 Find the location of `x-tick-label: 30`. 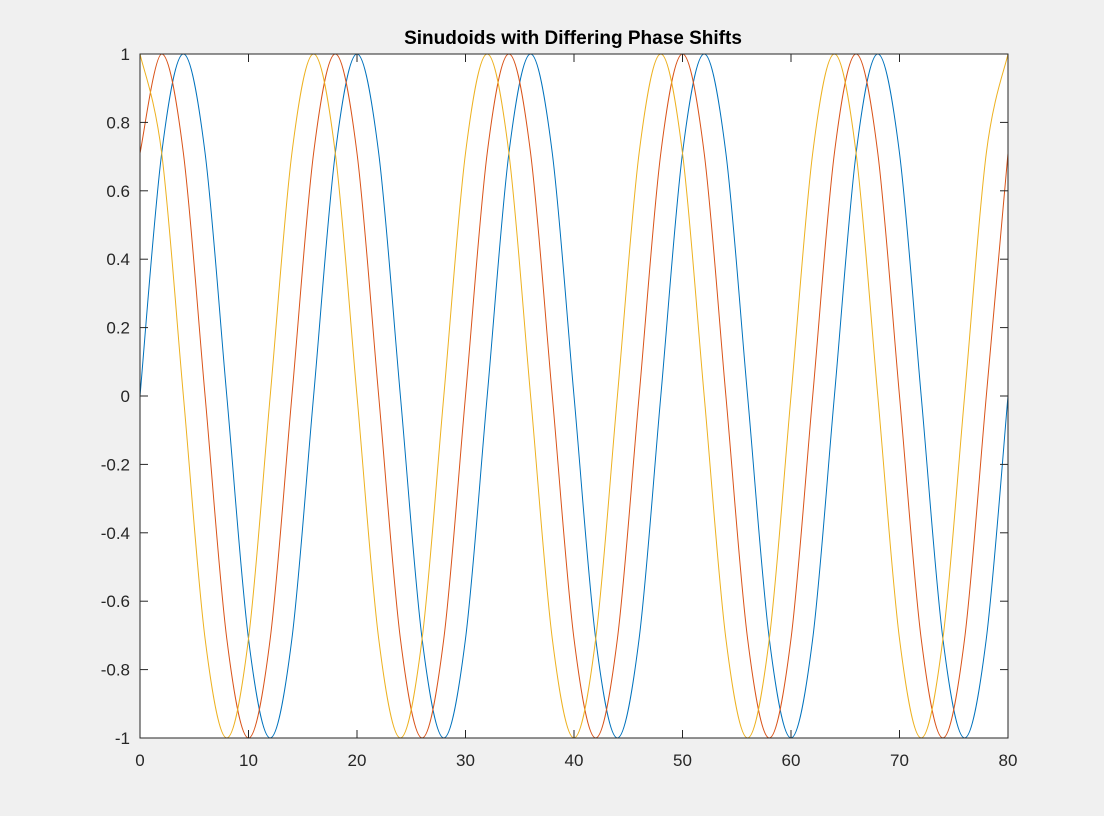

x-tick-label: 30 is located at coordinates (465, 760).